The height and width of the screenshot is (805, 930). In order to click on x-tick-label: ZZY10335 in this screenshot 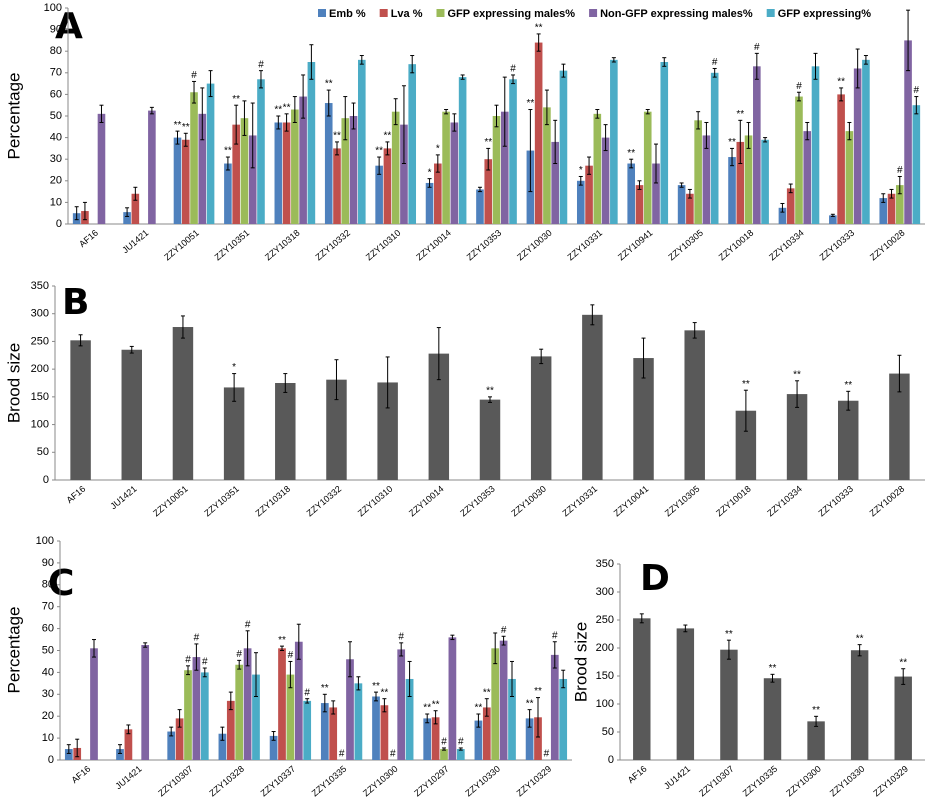, I will do `click(329, 781)`.